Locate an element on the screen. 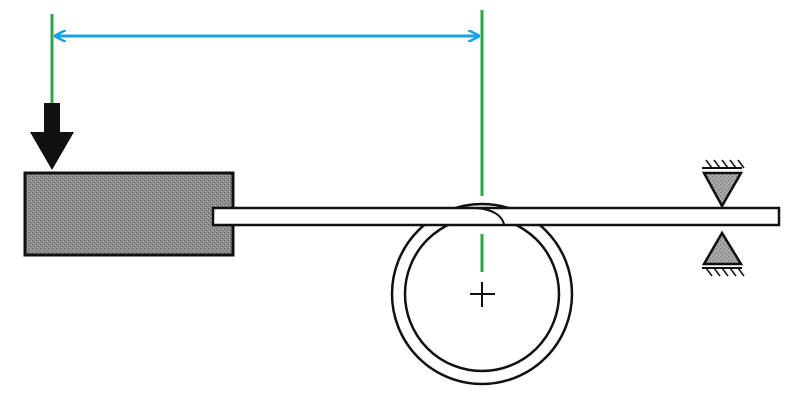 The height and width of the screenshot is (409, 810). upper-support-icon is located at coordinates (723, 184).